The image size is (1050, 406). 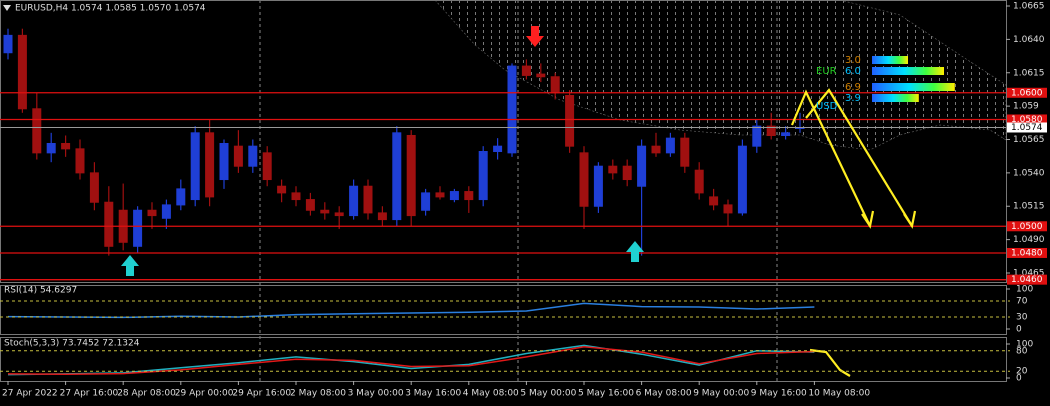 What do you see at coordinates (1029, 273) in the screenshot?
I see `y-tick-label: 1.0465` at bounding box center [1029, 273].